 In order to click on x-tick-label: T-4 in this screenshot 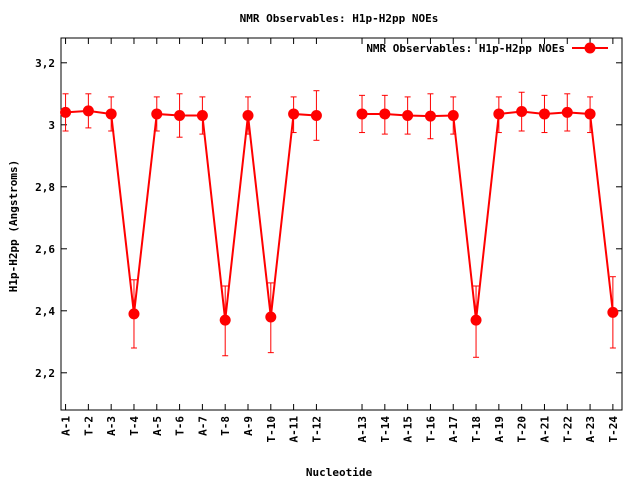, I will do `click(134, 426)`.